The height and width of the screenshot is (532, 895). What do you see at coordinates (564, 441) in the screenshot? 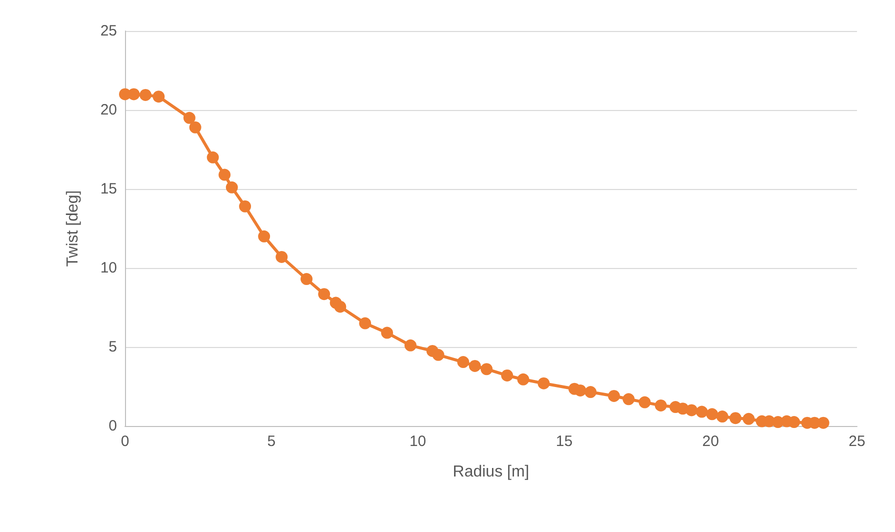
I see `x-tick-label: 15` at bounding box center [564, 441].